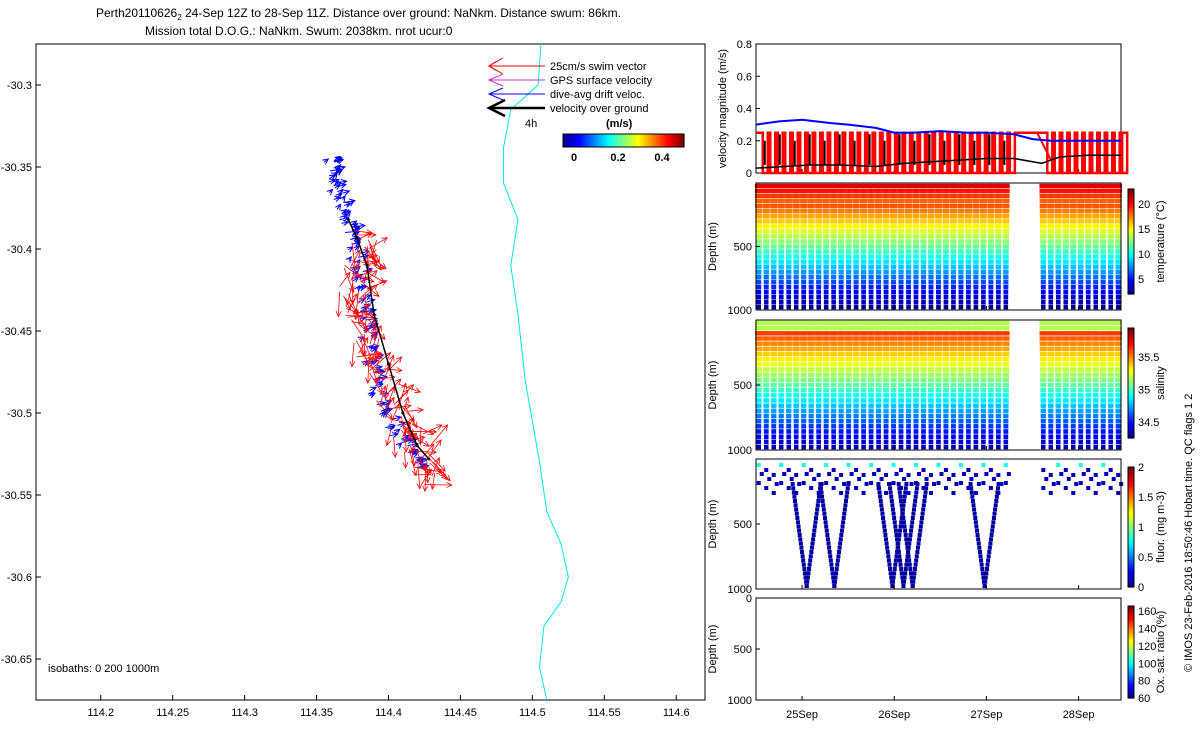  What do you see at coordinates (405, 460) in the screenshot?
I see `swim-vector` at bounding box center [405, 460].